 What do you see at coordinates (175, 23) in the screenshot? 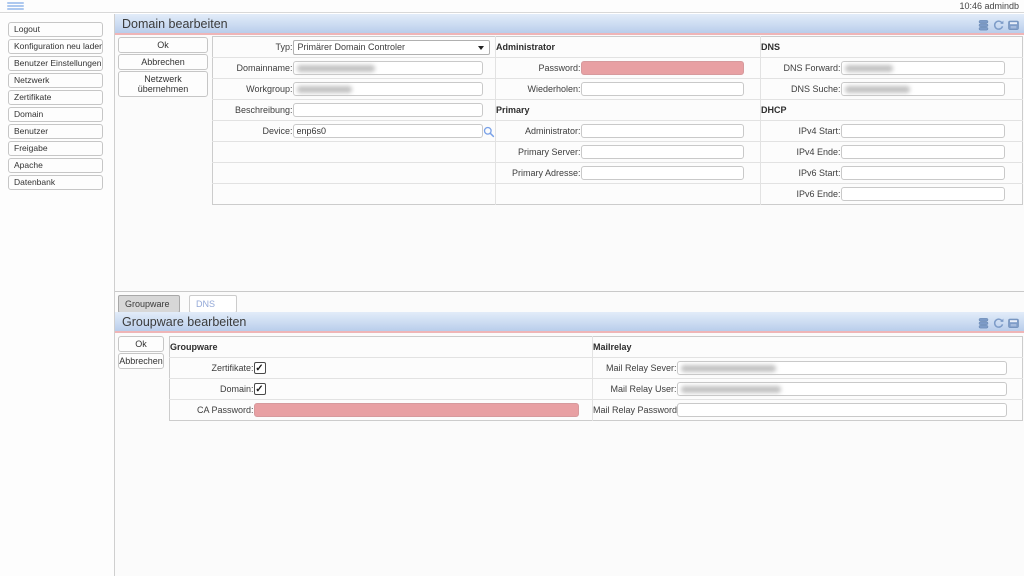
I see `domain-panel-title: Domain bearbeiten` at bounding box center [175, 23].